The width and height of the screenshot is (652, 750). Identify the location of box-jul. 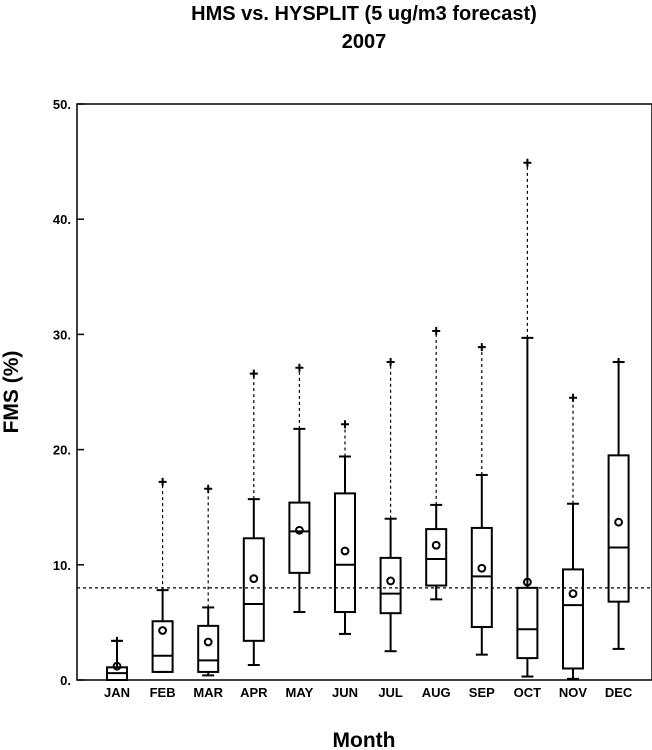
(390, 505).